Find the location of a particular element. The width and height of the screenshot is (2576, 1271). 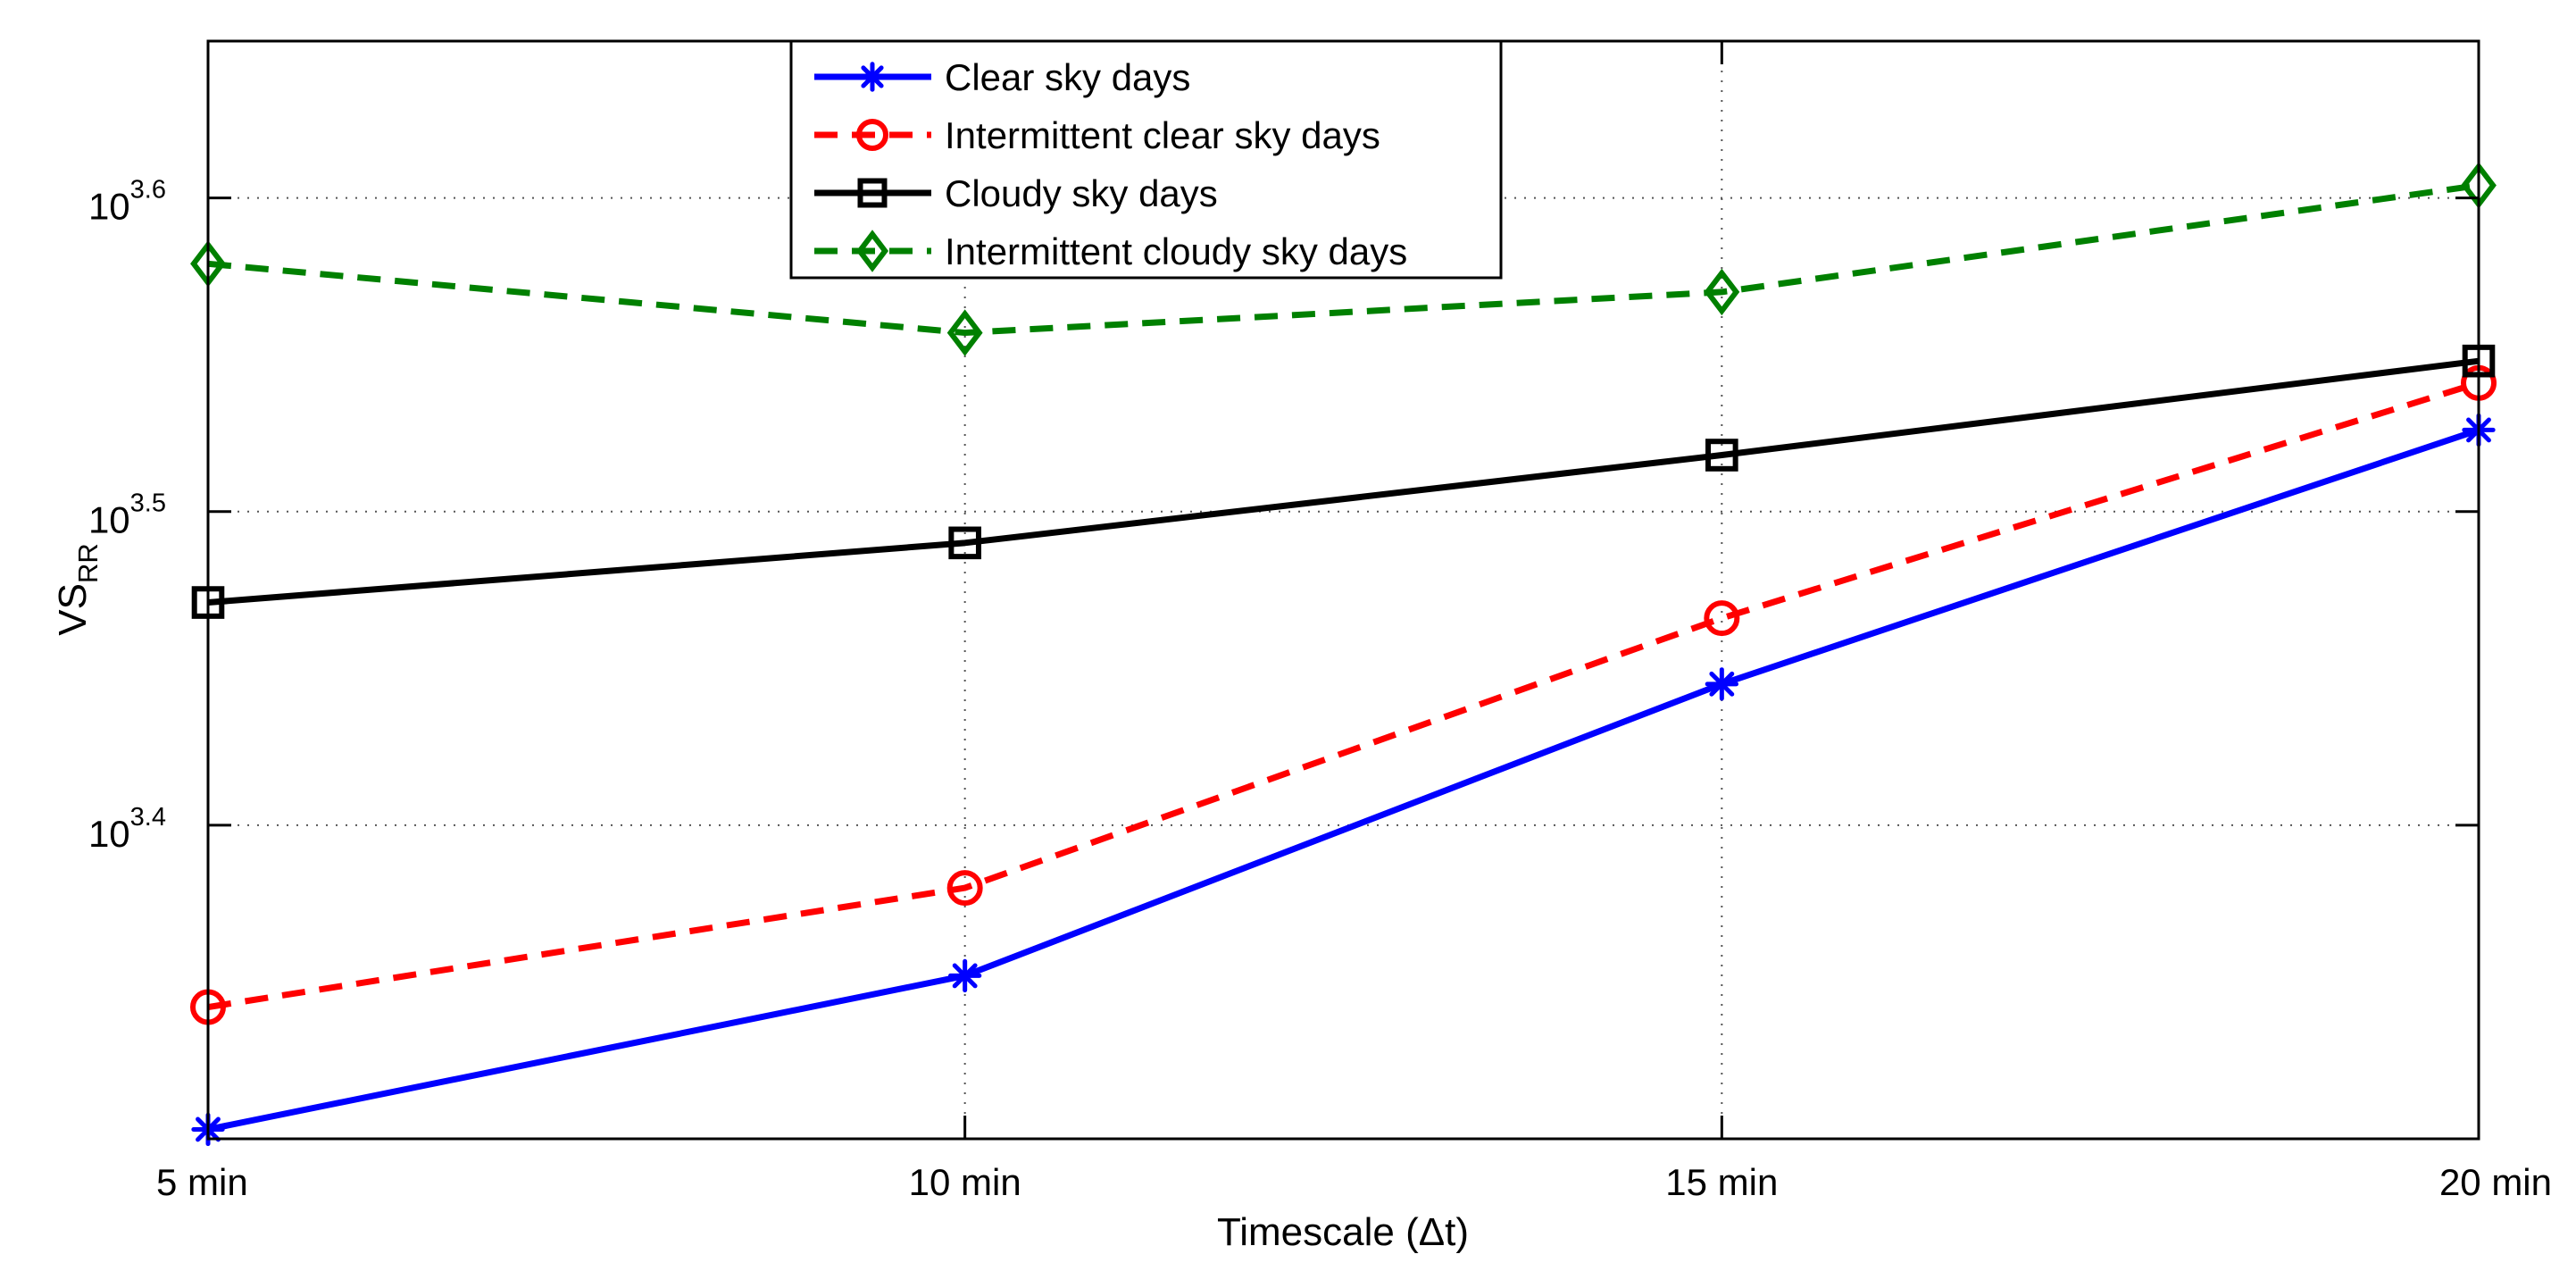

y-axis-label-subscript: RR is located at coordinates (88, 563).